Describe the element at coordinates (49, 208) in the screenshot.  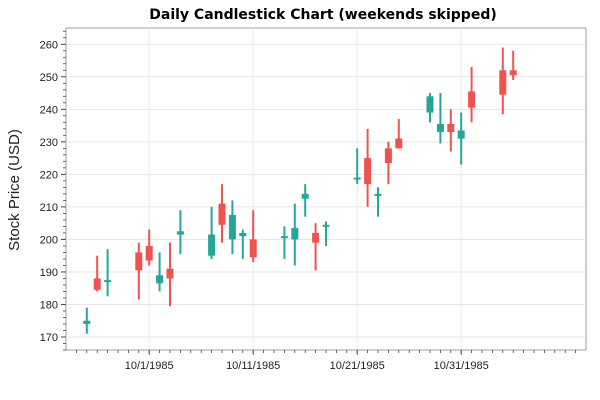
I see `y-tick-label: 210` at that location.